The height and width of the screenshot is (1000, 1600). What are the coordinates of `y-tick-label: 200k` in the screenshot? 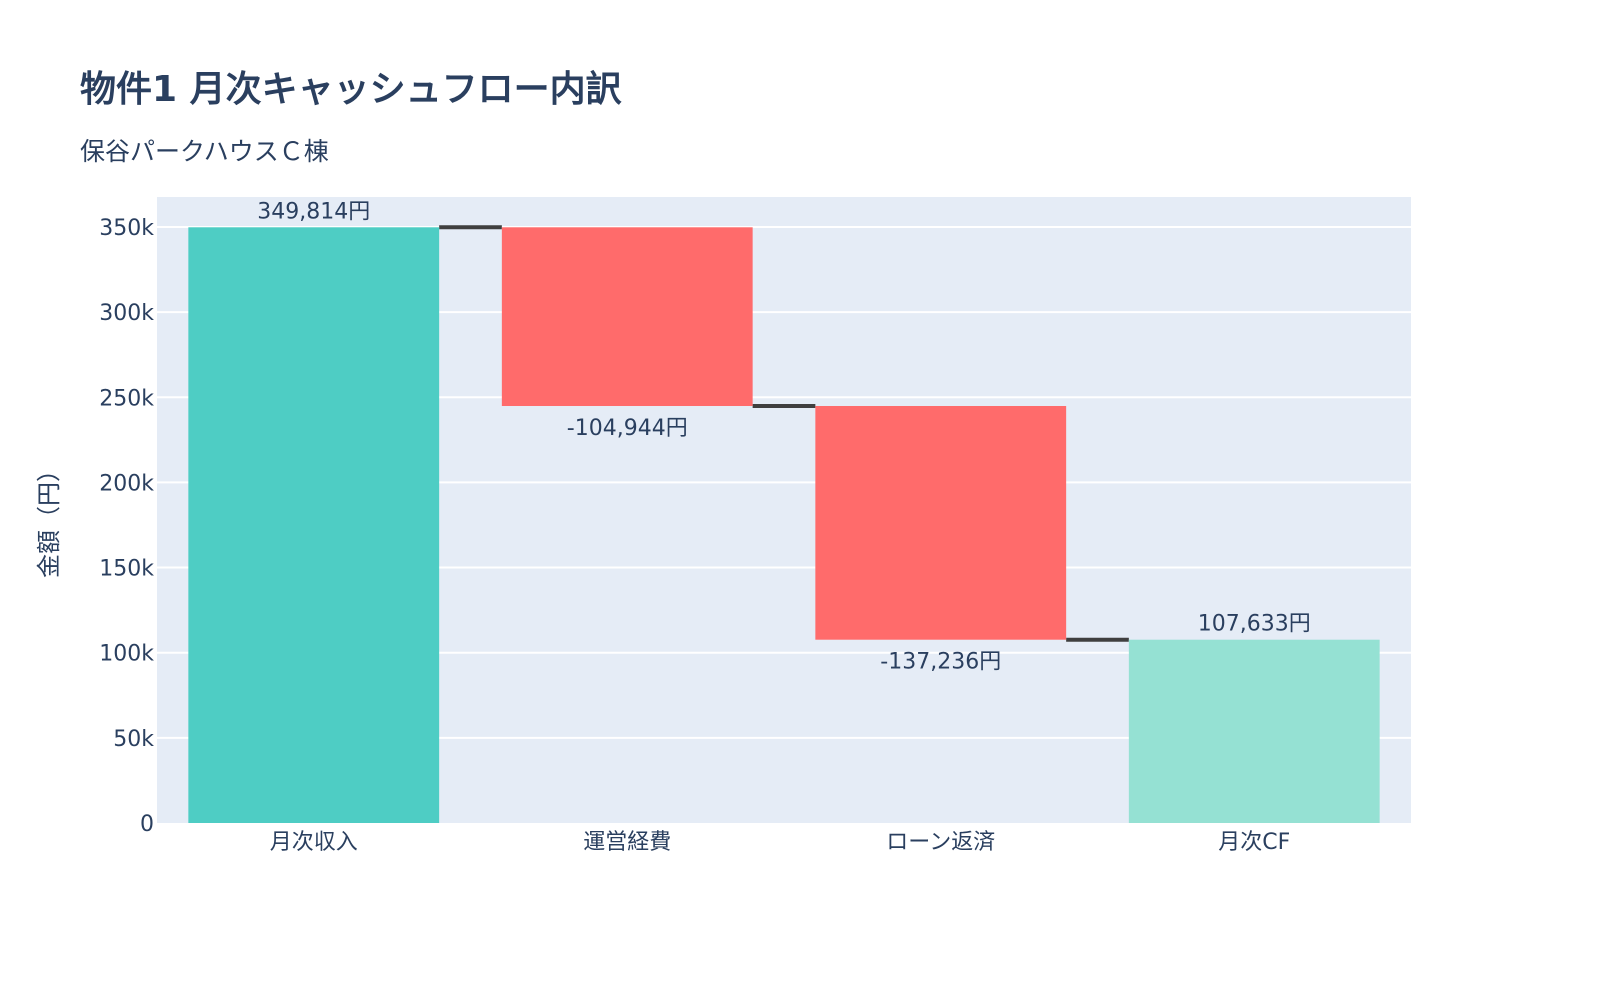 It's located at (126, 483).